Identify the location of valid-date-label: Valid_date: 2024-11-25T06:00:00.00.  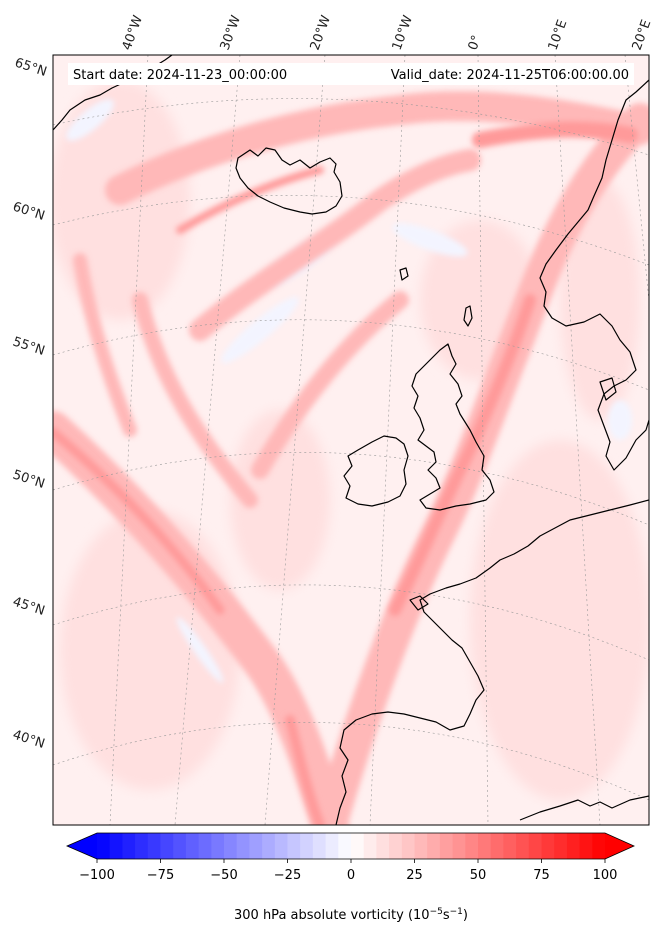
(510, 75).